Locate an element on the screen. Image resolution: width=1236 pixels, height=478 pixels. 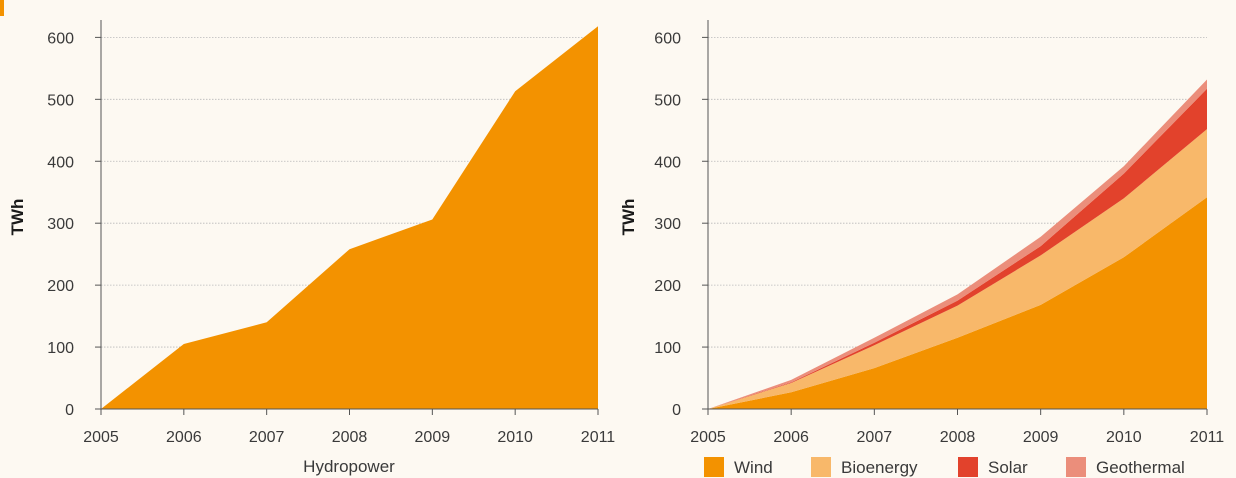
right-y-tick-label: 0 is located at coordinates (676, 410).